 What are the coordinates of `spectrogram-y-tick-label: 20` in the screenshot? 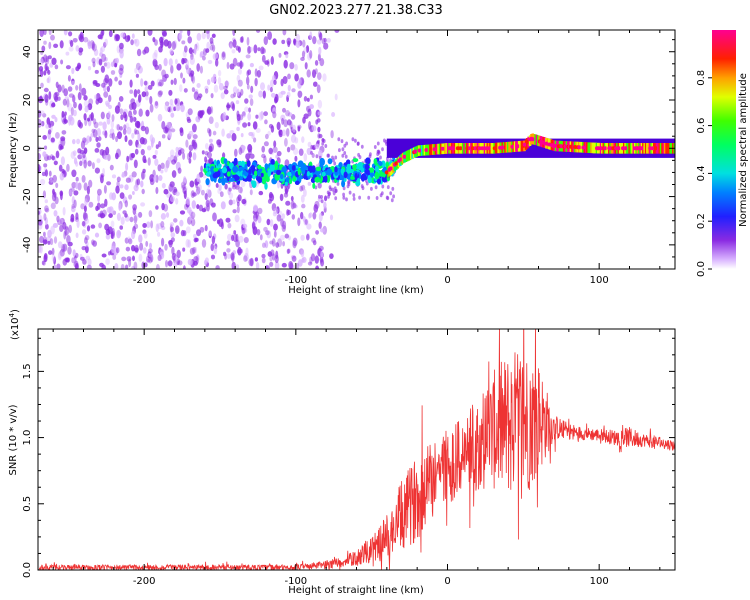 It's located at (27, 100).